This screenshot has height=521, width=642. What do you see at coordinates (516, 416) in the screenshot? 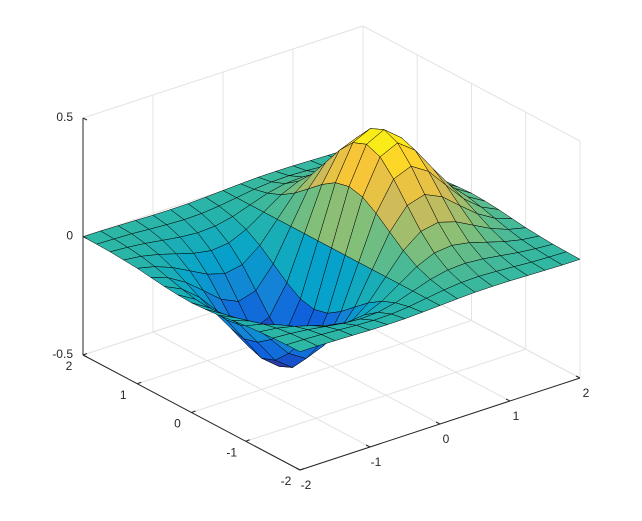
I see `x-tick-label: 1` at bounding box center [516, 416].